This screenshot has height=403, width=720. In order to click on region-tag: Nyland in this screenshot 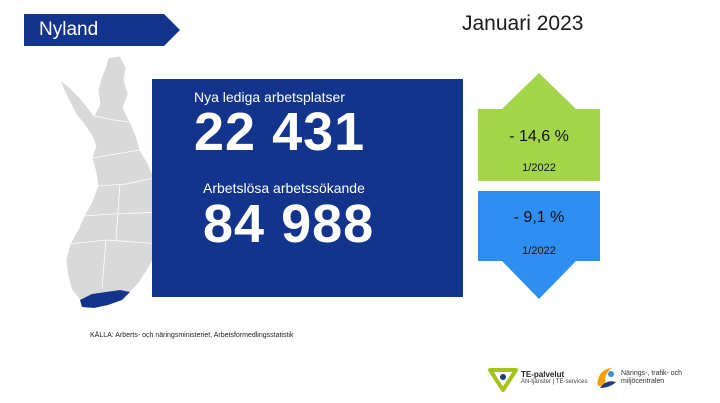, I will do `click(102, 30)`.